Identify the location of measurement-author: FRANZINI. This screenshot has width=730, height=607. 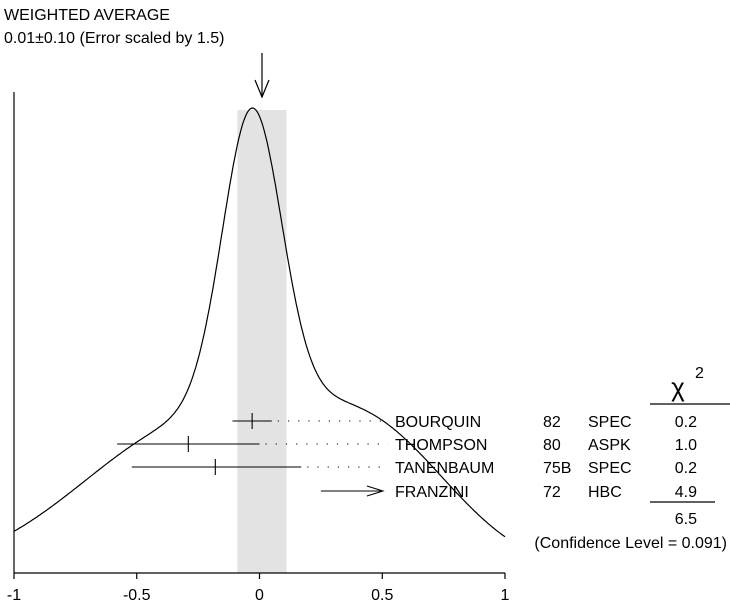
(432, 492).